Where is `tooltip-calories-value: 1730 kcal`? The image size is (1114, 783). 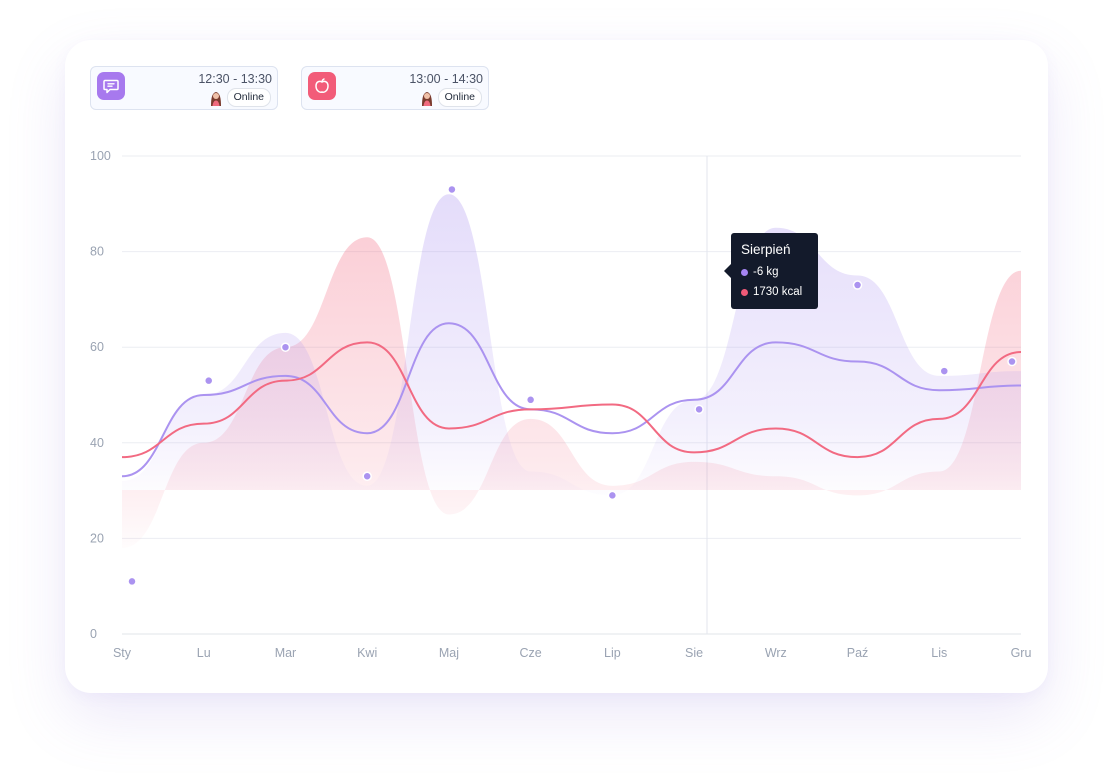
tooltip-calories-value: 1730 kcal is located at coordinates (778, 292).